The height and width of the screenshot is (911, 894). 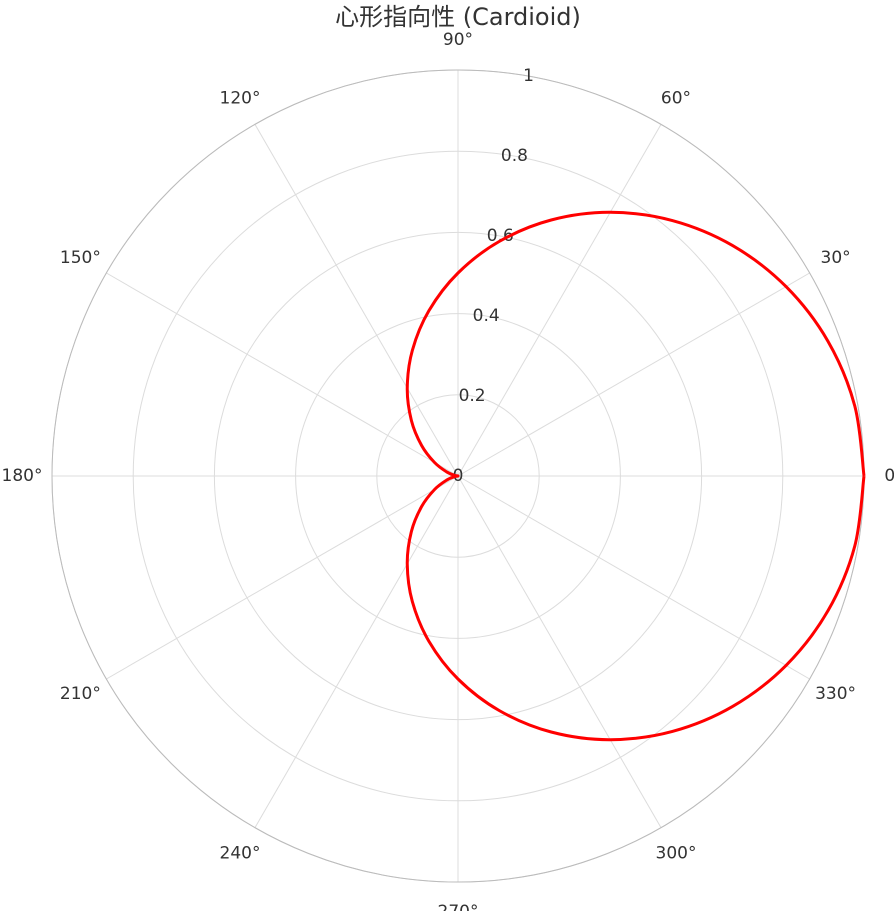 What do you see at coordinates (514, 156) in the screenshot?
I see `r-tick-label: 0.8` at bounding box center [514, 156].